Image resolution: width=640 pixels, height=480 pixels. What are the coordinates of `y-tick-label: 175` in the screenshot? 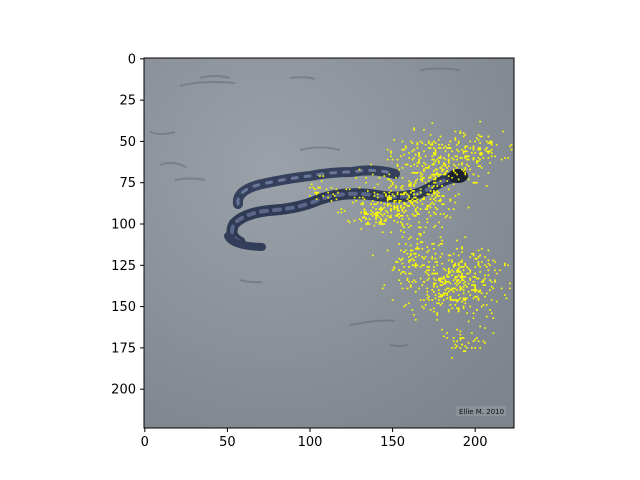 It's located at (123, 348).